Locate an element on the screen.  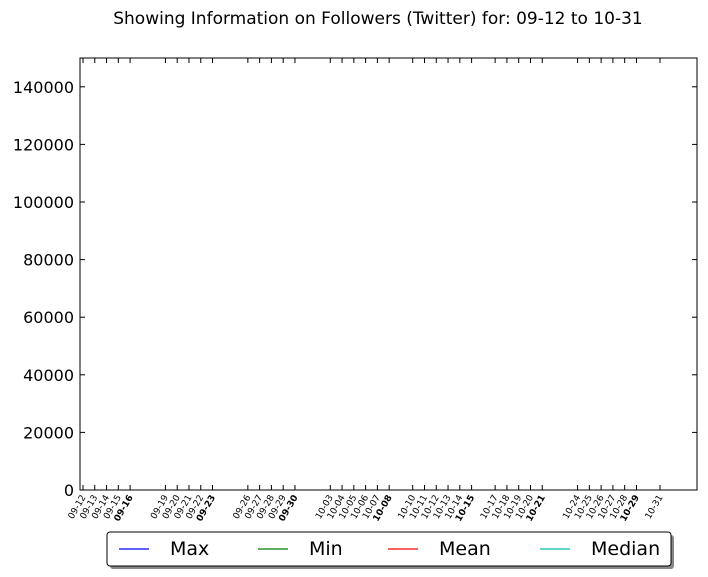
y-tick-label: 0 is located at coordinates (69, 490).